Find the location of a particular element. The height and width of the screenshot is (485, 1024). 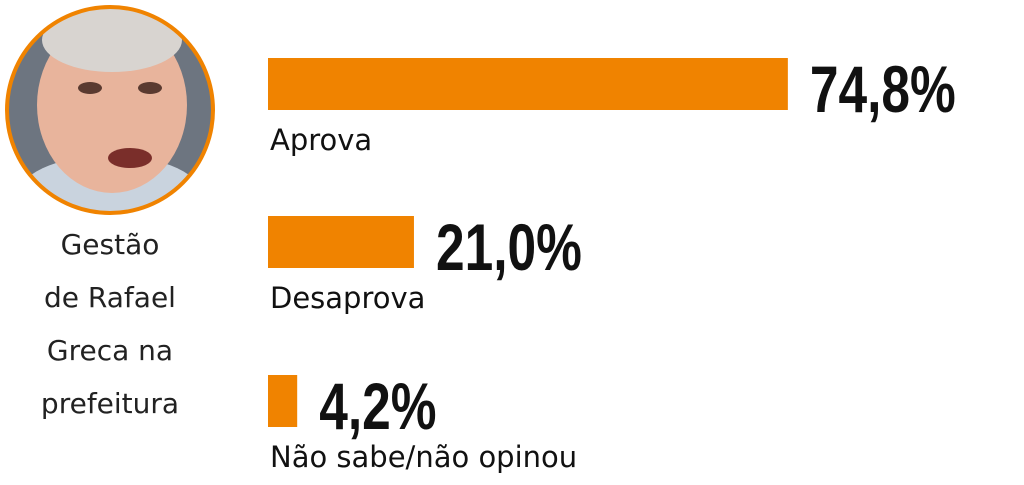

category-label: Aprova is located at coordinates (321, 140).